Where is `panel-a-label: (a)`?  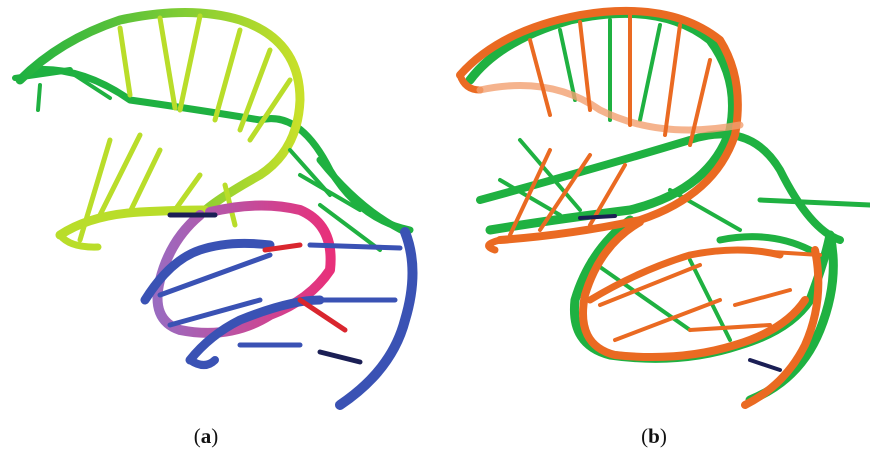
panel-a-label: (a) is located at coordinates (206, 436).